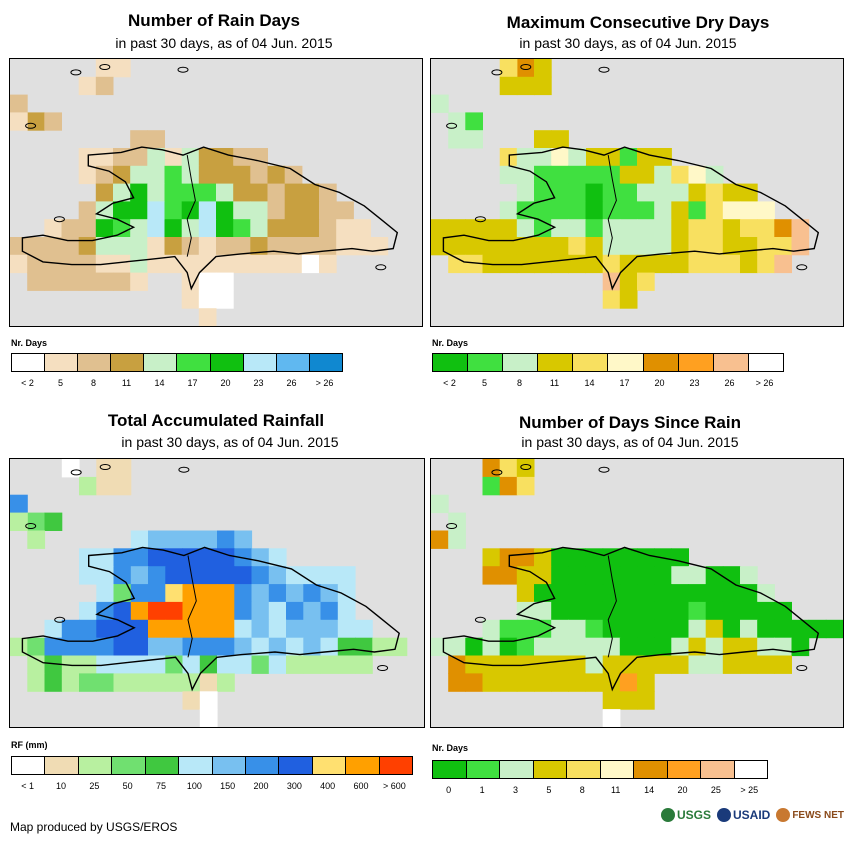 Image resolution: width=854 pixels, height=845 pixels. I want to click on legend-label-dry-days: Nr. Days, so click(450, 343).